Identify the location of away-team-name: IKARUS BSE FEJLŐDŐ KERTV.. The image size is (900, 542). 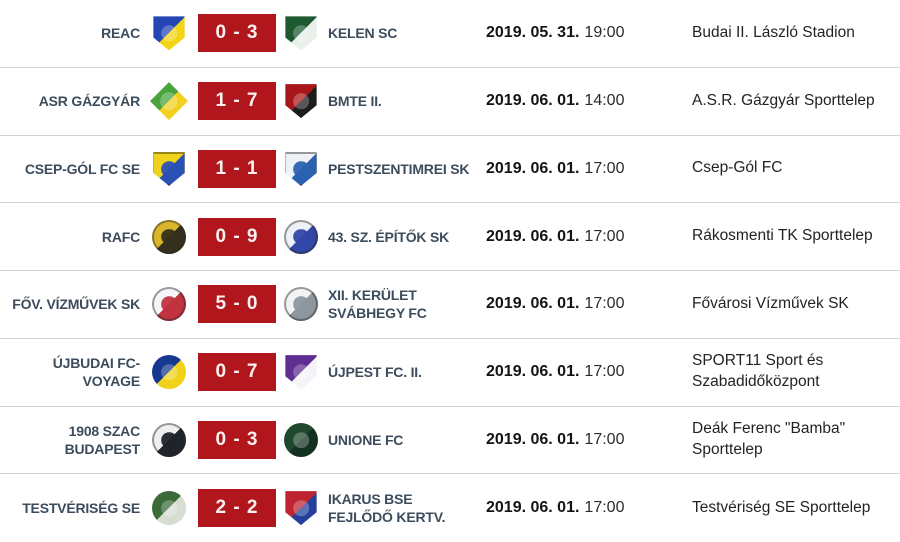
(387, 508).